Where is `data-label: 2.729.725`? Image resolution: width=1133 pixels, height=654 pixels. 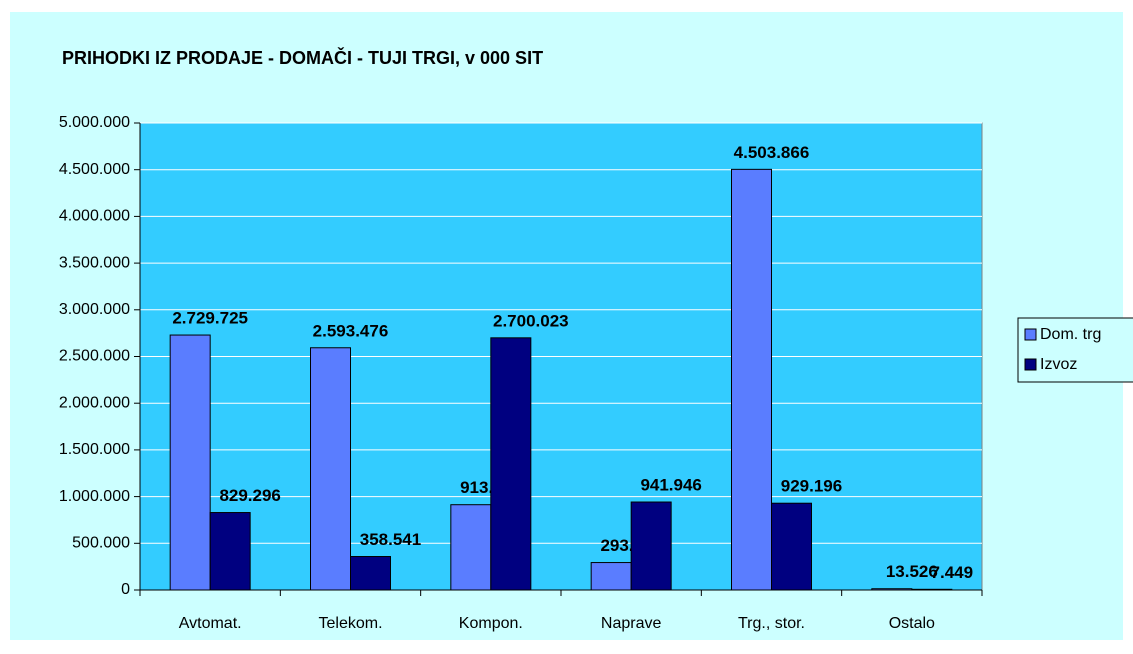 data-label: 2.729.725 is located at coordinates (210, 318).